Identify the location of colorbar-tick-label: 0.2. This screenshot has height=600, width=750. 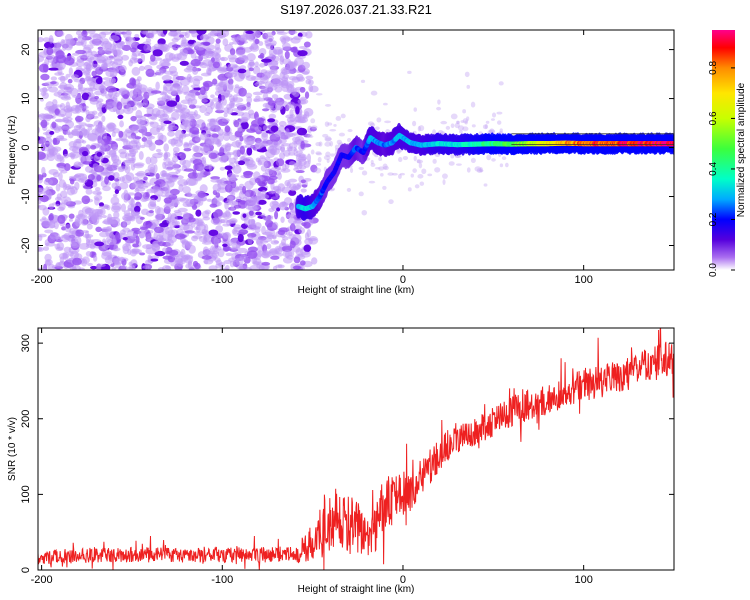
(713, 219).